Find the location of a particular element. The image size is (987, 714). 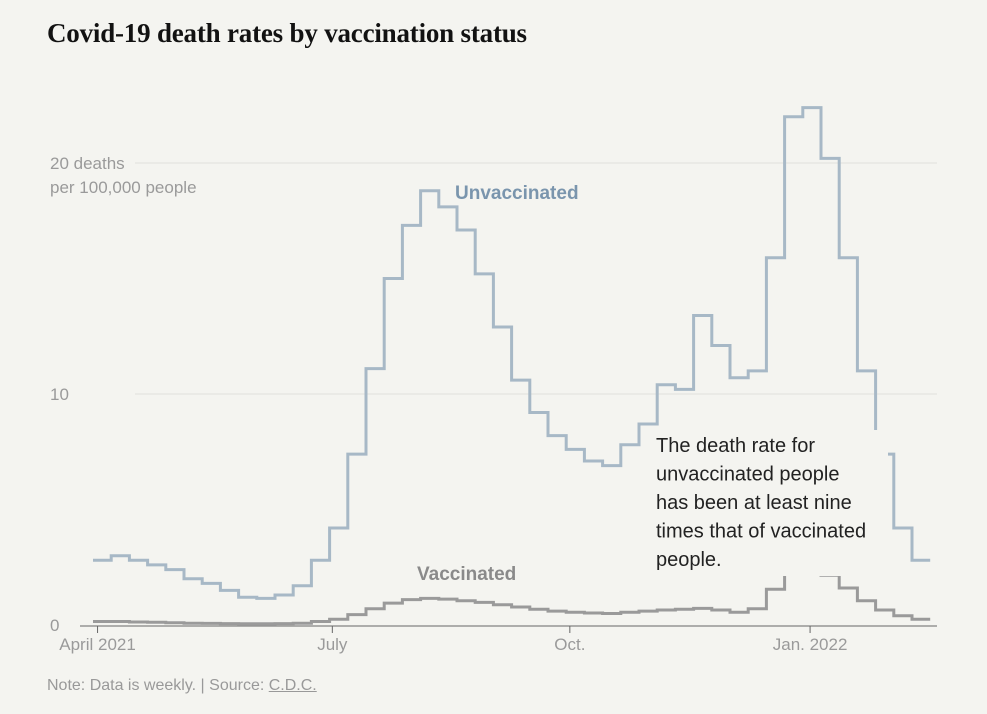

series-labels: Unvaccinated Vaccinated is located at coordinates (498, 384).